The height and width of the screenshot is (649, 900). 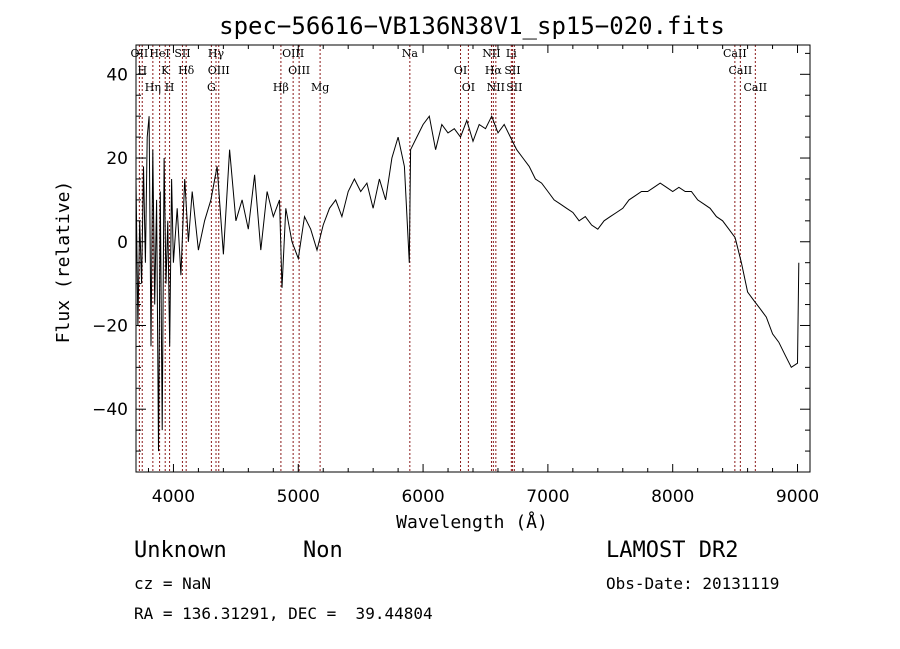 I want to click on x-tick-label: 5000, so click(x=298, y=497).